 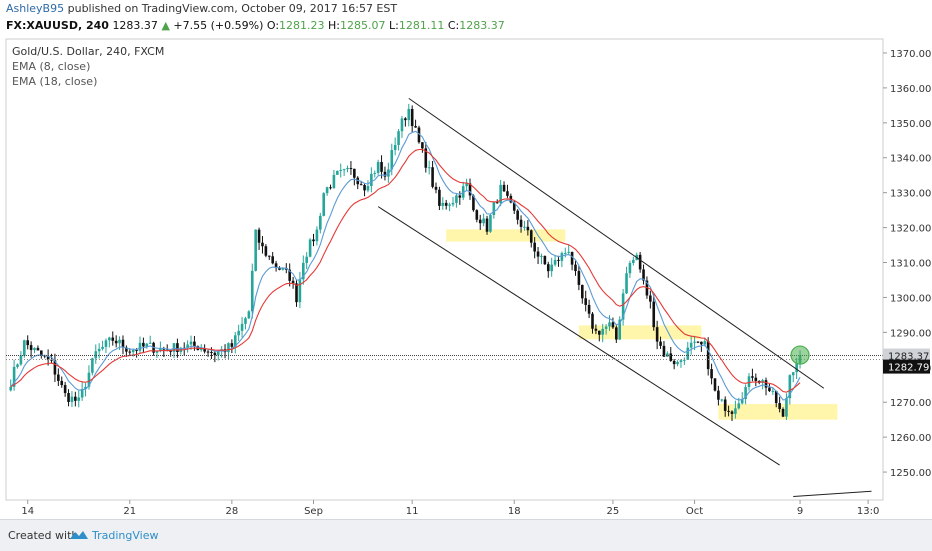 What do you see at coordinates (910, 264) in the screenshot?
I see `price-tick-label: 1310.00` at bounding box center [910, 264].